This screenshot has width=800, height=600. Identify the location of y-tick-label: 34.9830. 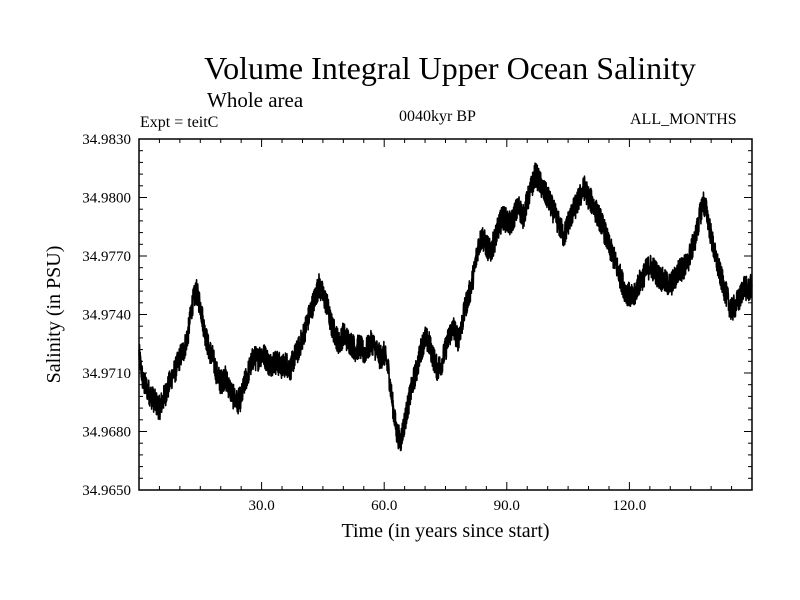
(106, 140).